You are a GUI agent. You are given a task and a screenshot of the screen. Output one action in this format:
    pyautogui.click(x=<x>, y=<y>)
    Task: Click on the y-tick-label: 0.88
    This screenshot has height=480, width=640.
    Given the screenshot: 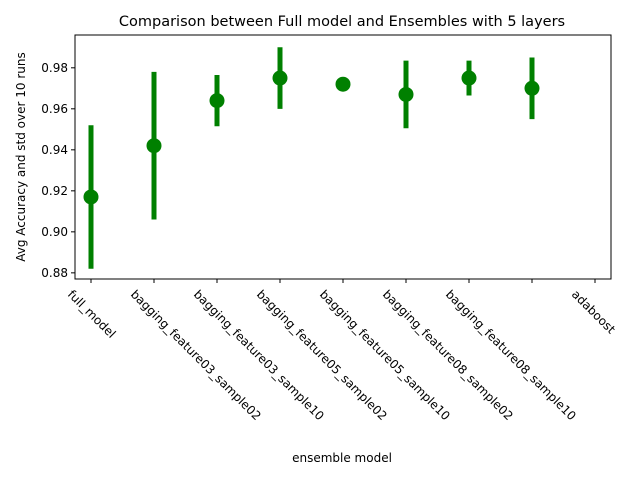 What is the action you would take?
    pyautogui.click(x=54, y=273)
    